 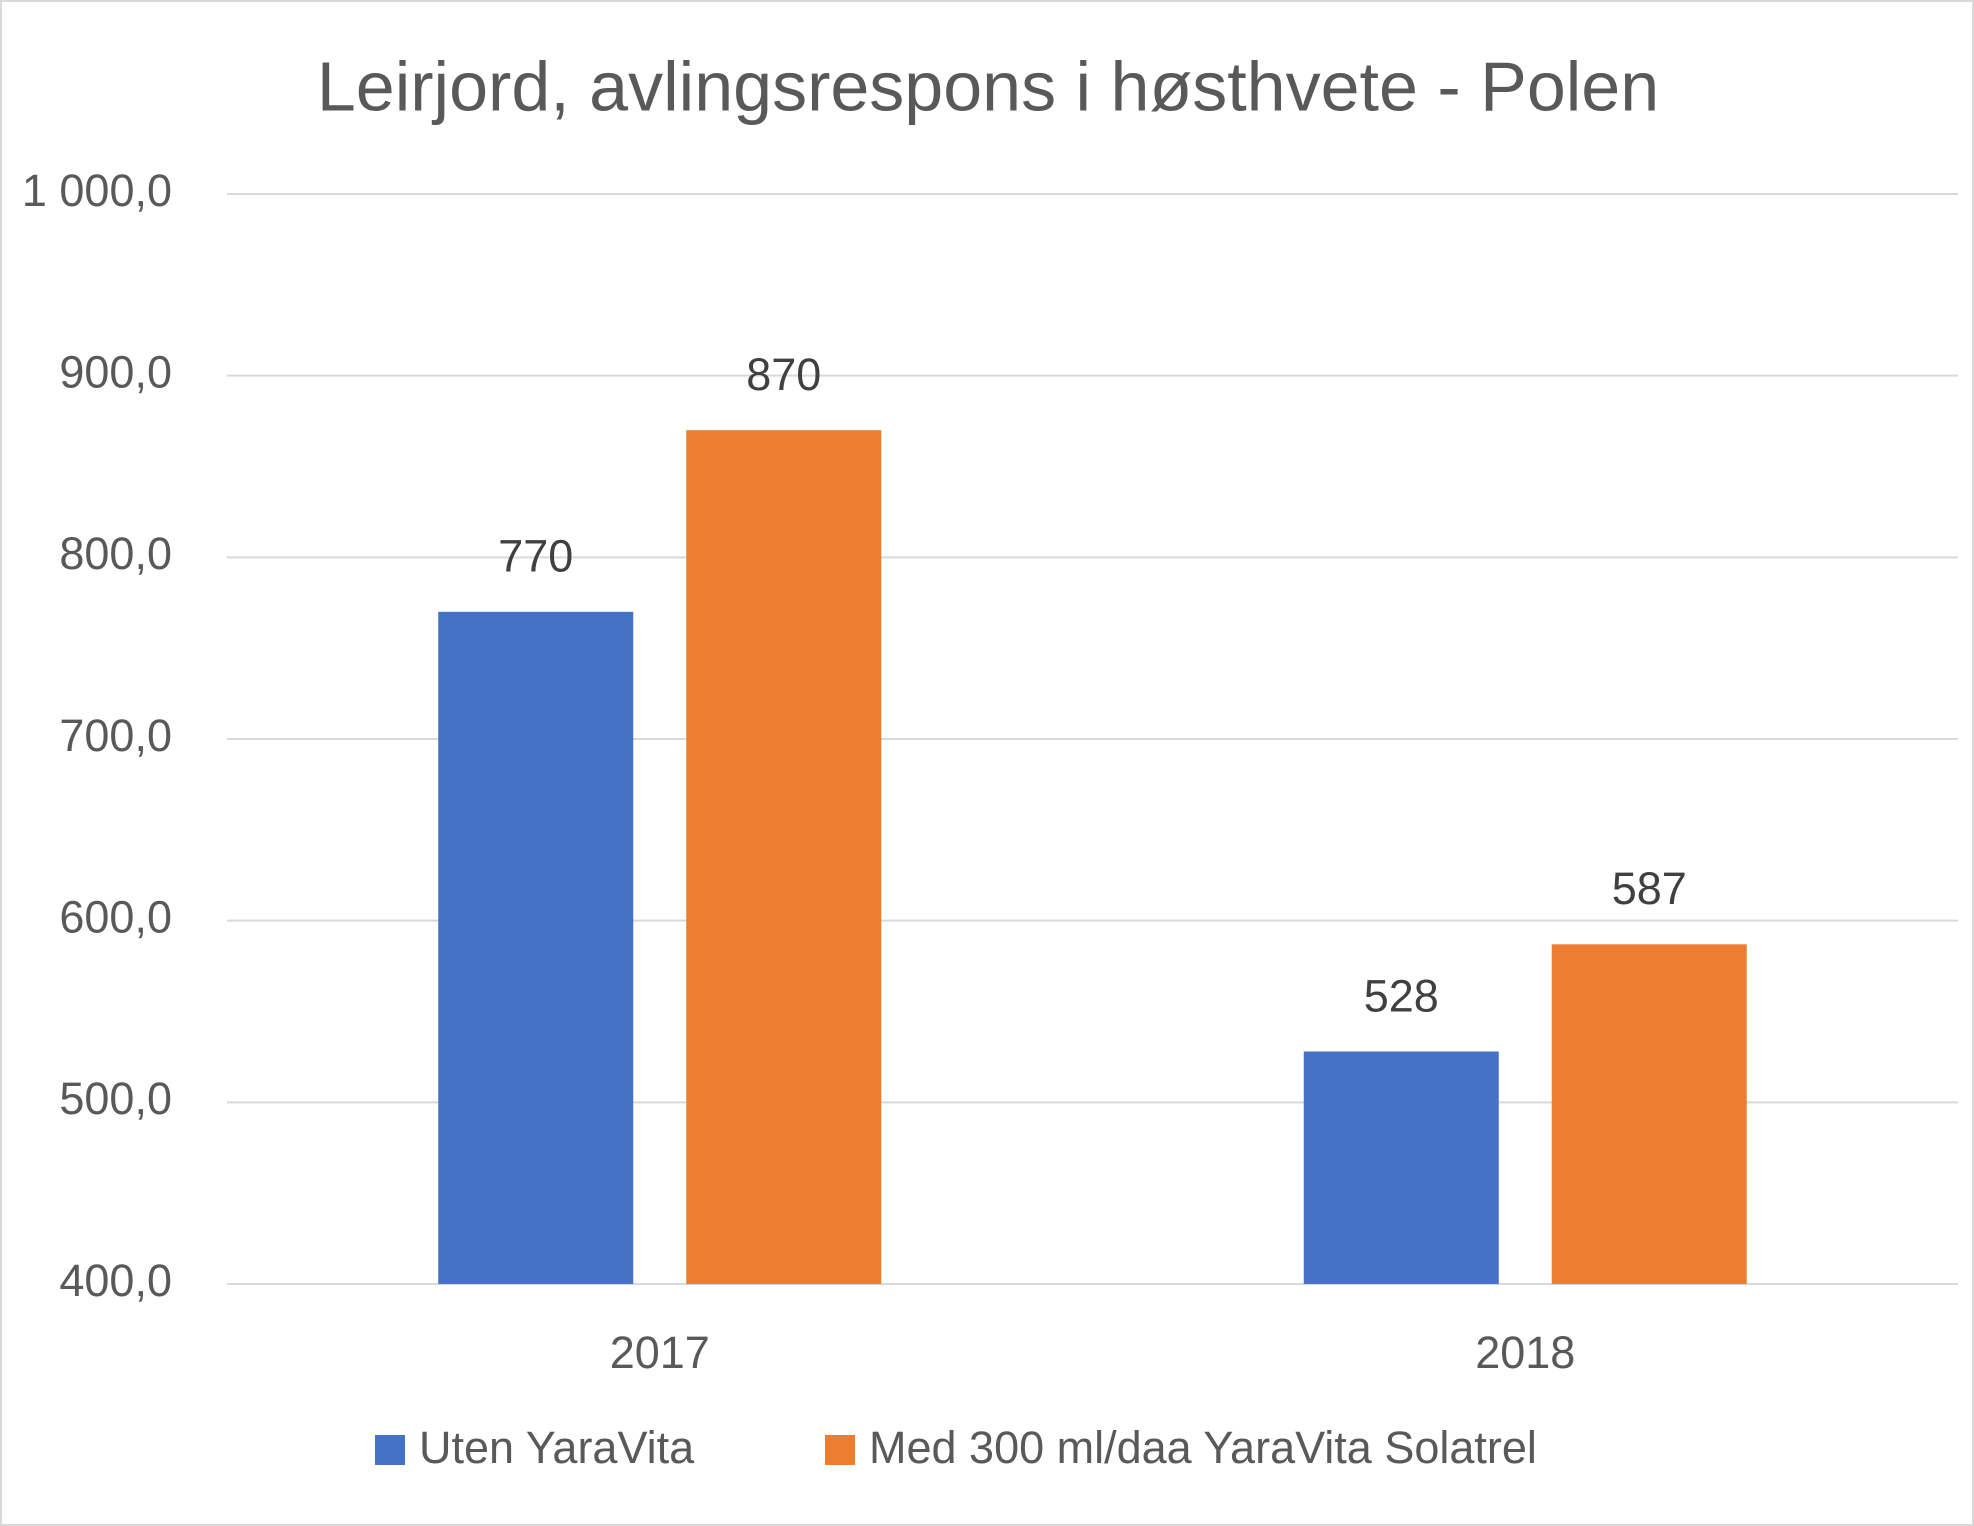 I want to click on y-tick-label: 400,0, so click(x=115, y=1280).